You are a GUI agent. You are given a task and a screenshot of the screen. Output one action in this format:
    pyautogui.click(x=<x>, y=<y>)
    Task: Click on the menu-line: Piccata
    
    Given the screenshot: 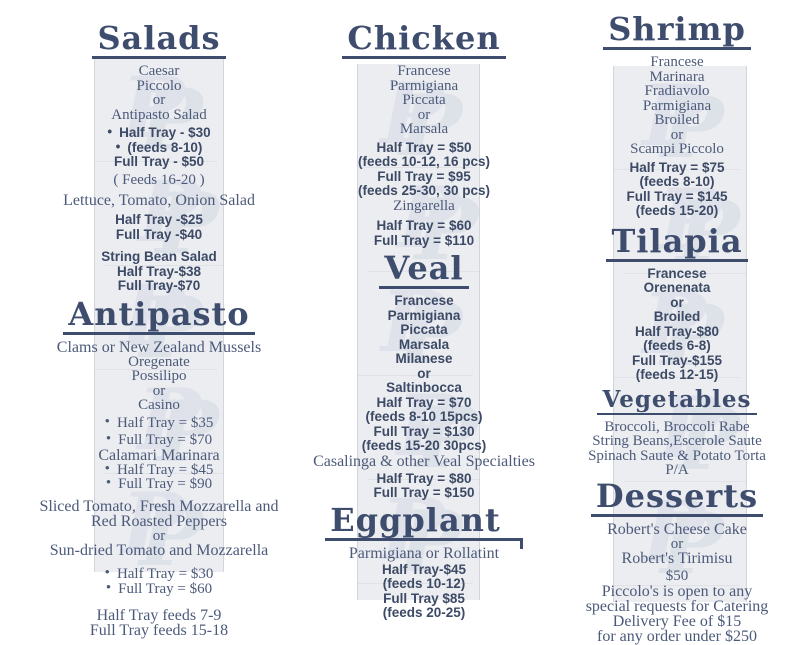 What is the action you would take?
    pyautogui.click(x=424, y=329)
    